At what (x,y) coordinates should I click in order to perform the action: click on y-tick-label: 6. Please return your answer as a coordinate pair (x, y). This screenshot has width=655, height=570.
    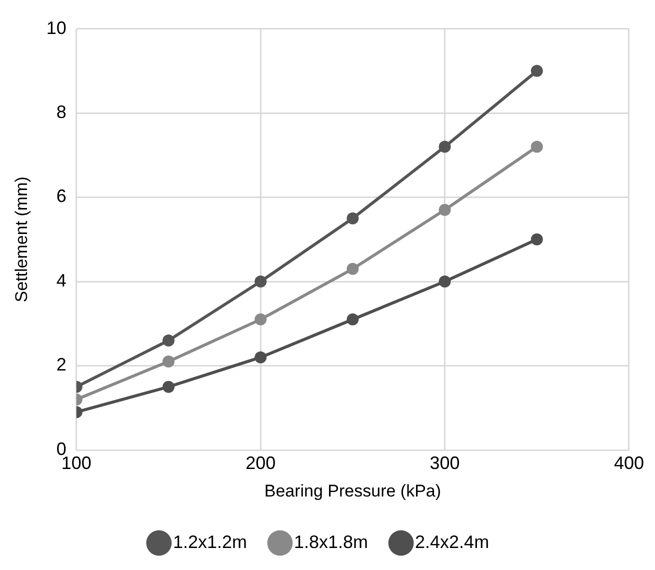
    Looking at the image, I should click on (61, 196).